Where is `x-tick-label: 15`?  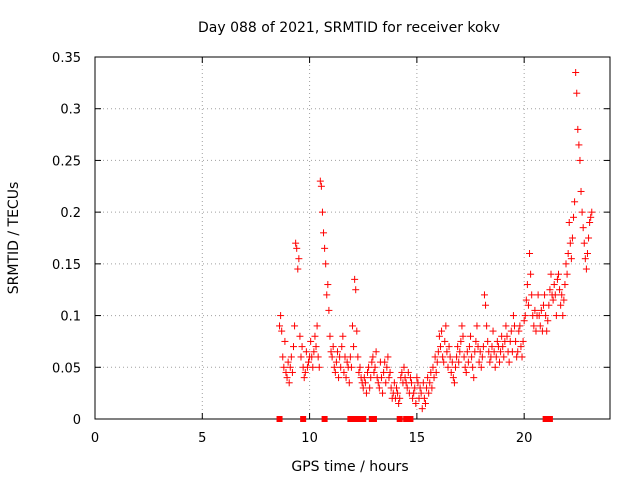
x-tick-label: 15 is located at coordinates (417, 438).